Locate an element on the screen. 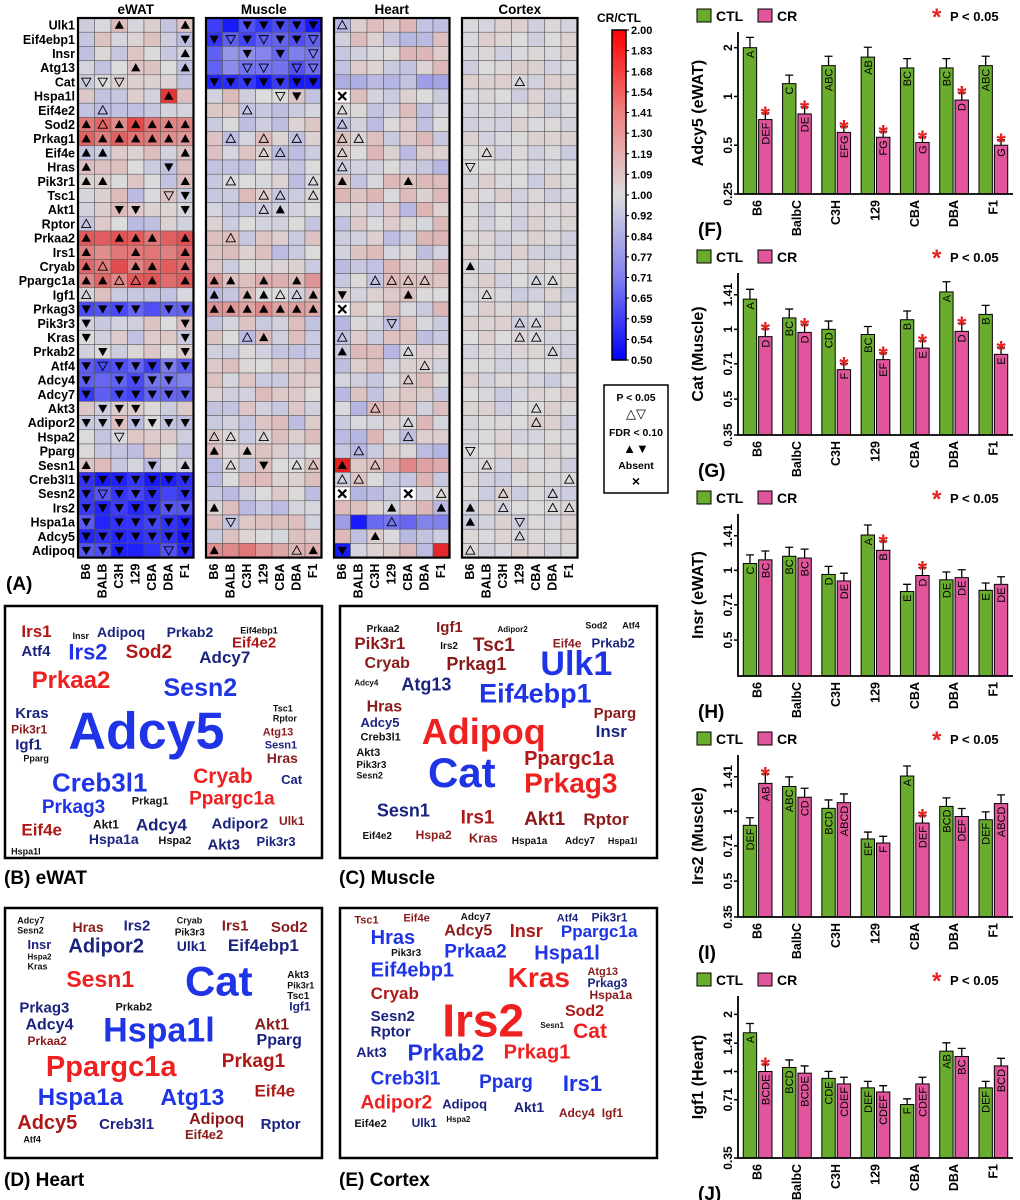 Image resolution: width=1020 pixels, height=1200 pixels. cloud-word: Hspa1a is located at coordinates (81, 1097).